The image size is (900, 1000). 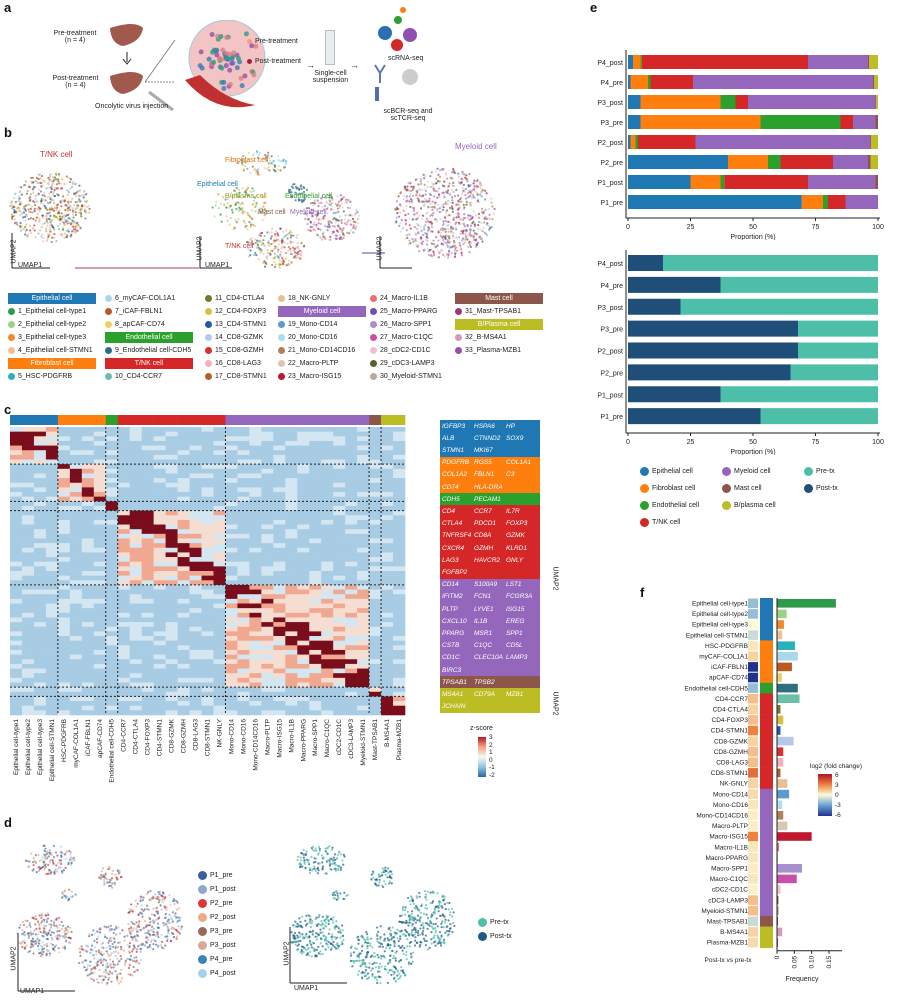 What do you see at coordinates (261, 163) in the screenshot?
I see `fibroblast-umap-cluster` at bounding box center [261, 163].